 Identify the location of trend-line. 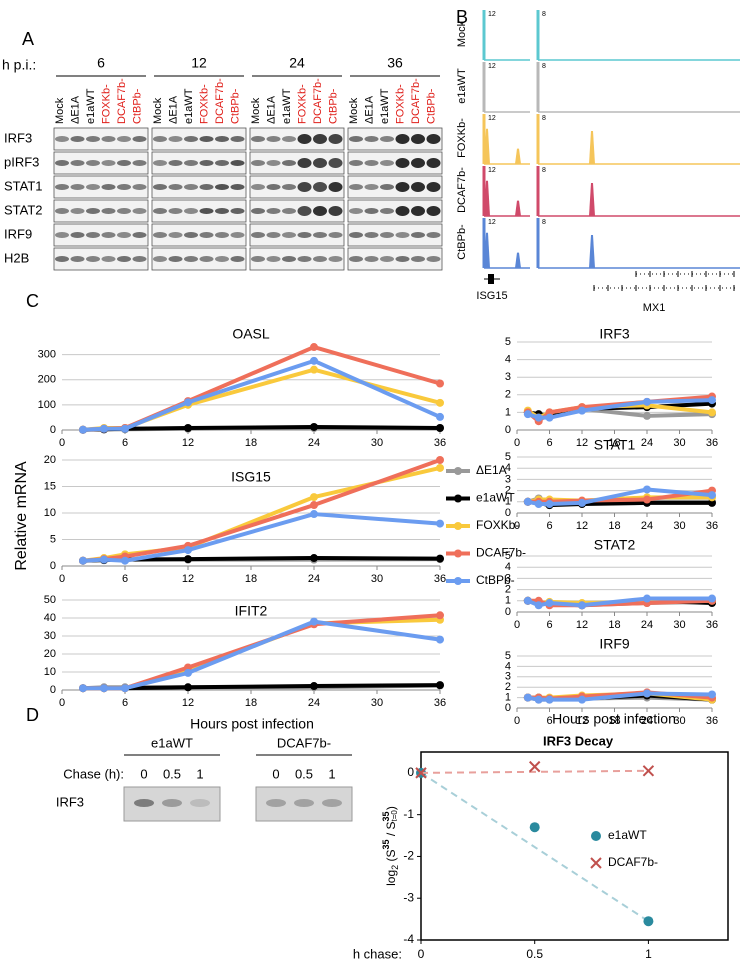
(534, 771).